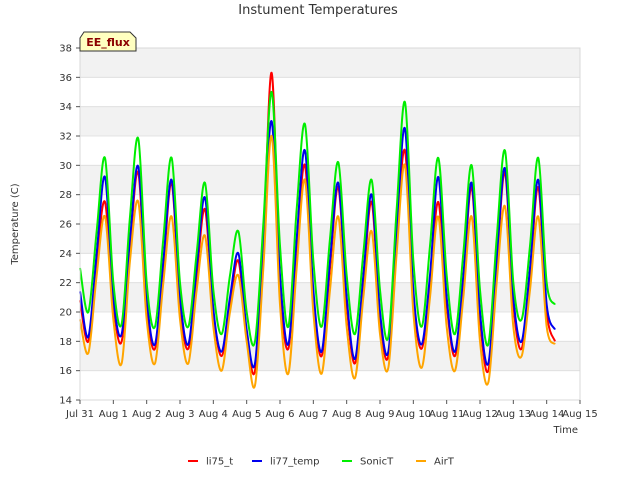 The height and width of the screenshot is (484, 640). Describe the element at coordinates (513, 414) in the screenshot. I see `x-tick-label: Aug 13` at that location.